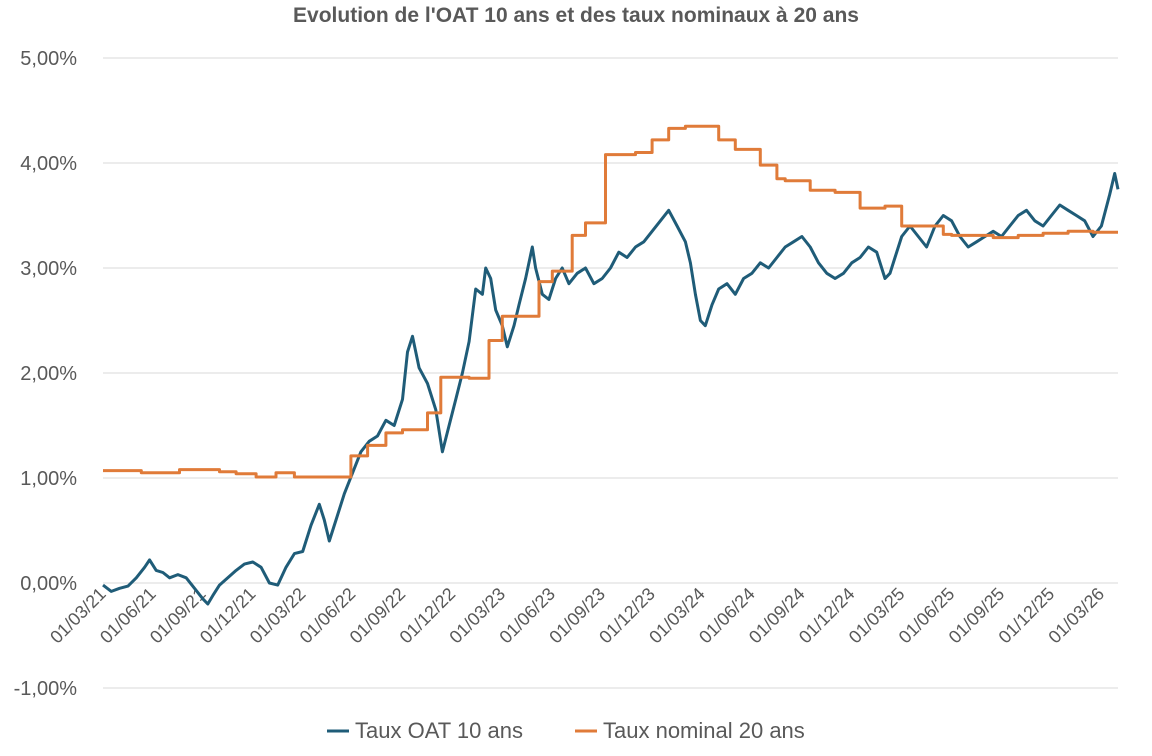 The image size is (1152, 756). What do you see at coordinates (48, 59) in the screenshot?
I see `y-tick-label: 5,00%` at bounding box center [48, 59].